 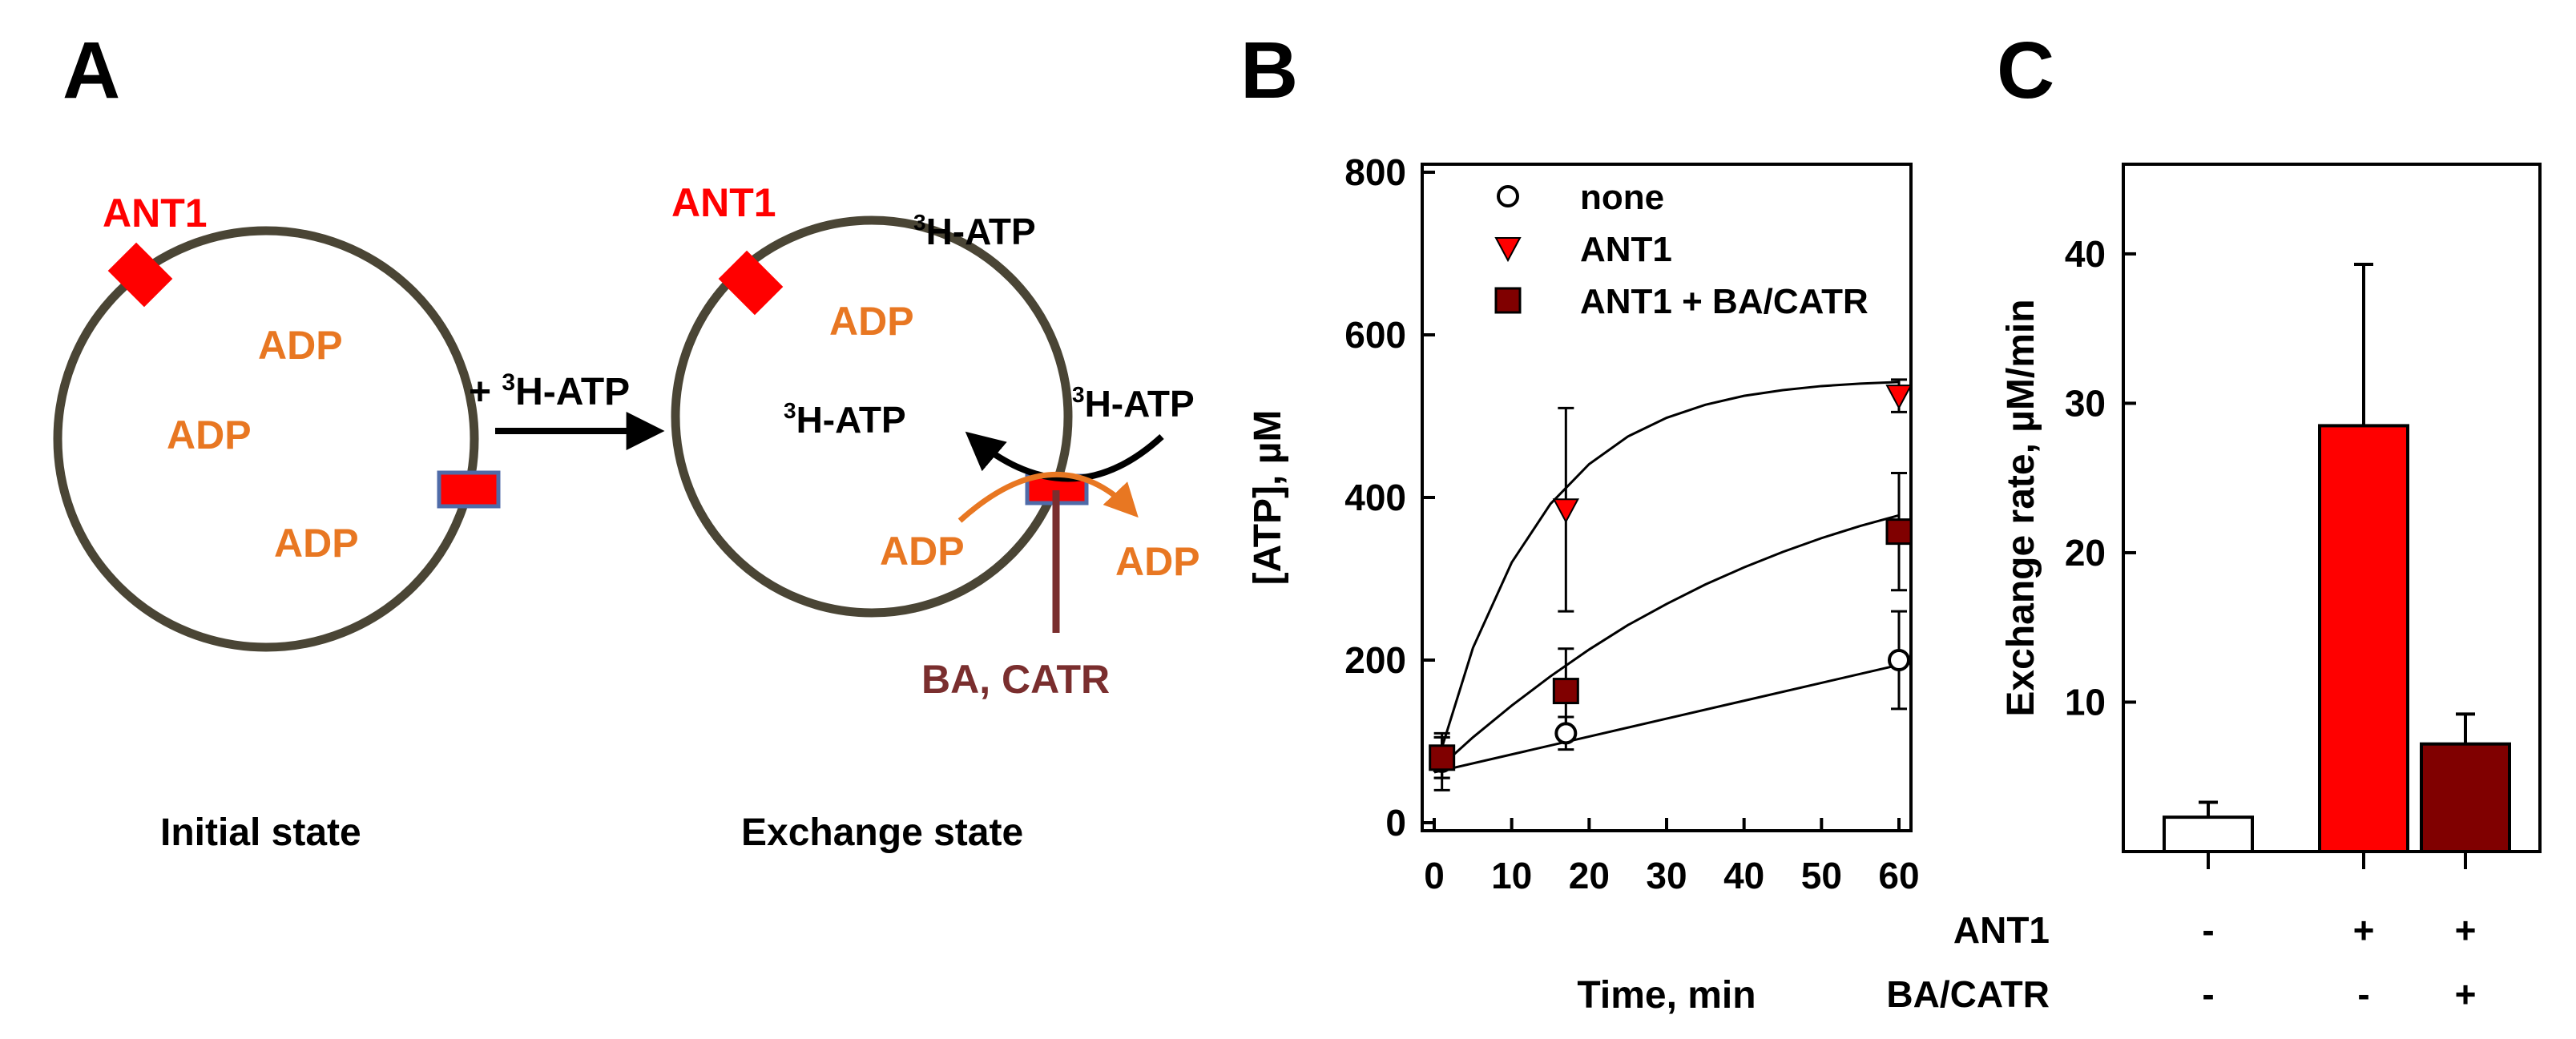 I want to click on atp-import-arrow, so click(x=1064, y=456).